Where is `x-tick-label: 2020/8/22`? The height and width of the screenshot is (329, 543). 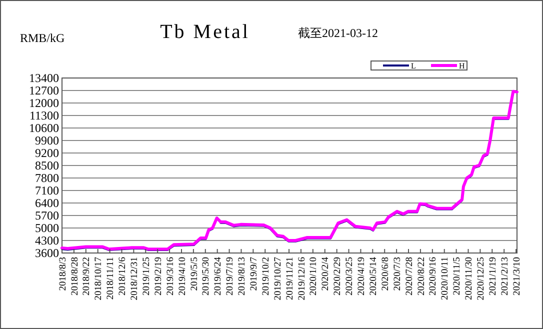
x-tick-label: 2020/8/22 is located at coordinates (421, 276).